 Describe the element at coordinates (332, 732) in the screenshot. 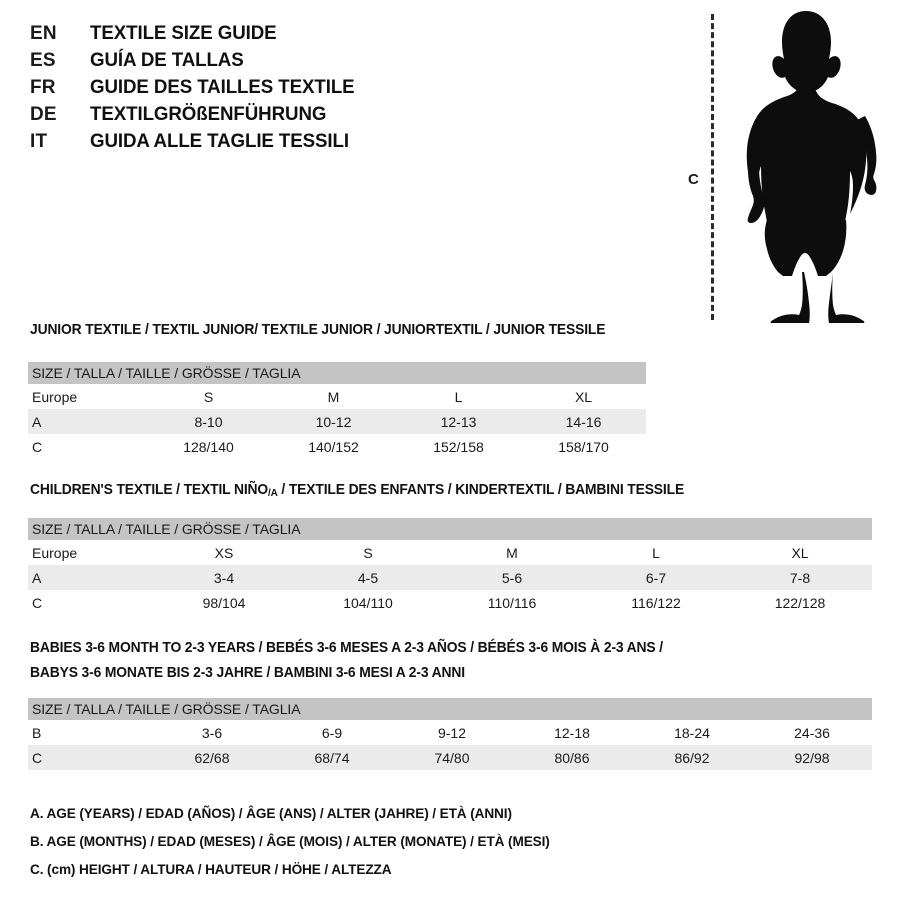

I see `babies-cell: 6-9` at that location.